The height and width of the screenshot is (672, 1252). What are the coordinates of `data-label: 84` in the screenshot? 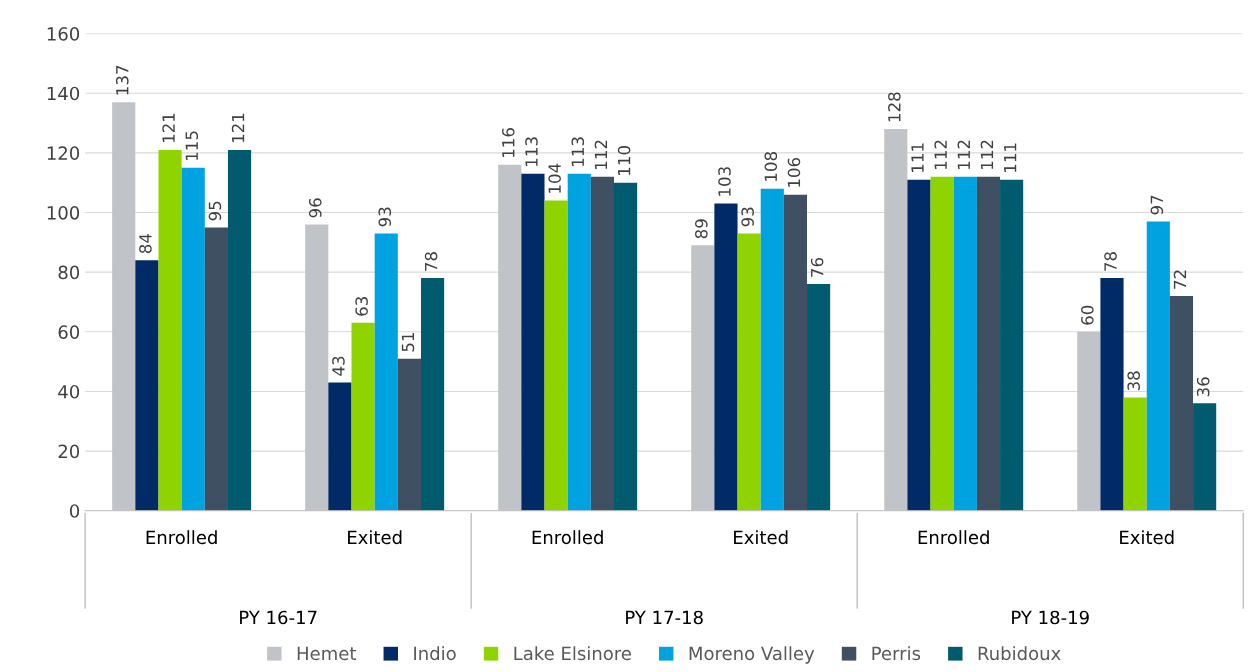 It's located at (145, 243).